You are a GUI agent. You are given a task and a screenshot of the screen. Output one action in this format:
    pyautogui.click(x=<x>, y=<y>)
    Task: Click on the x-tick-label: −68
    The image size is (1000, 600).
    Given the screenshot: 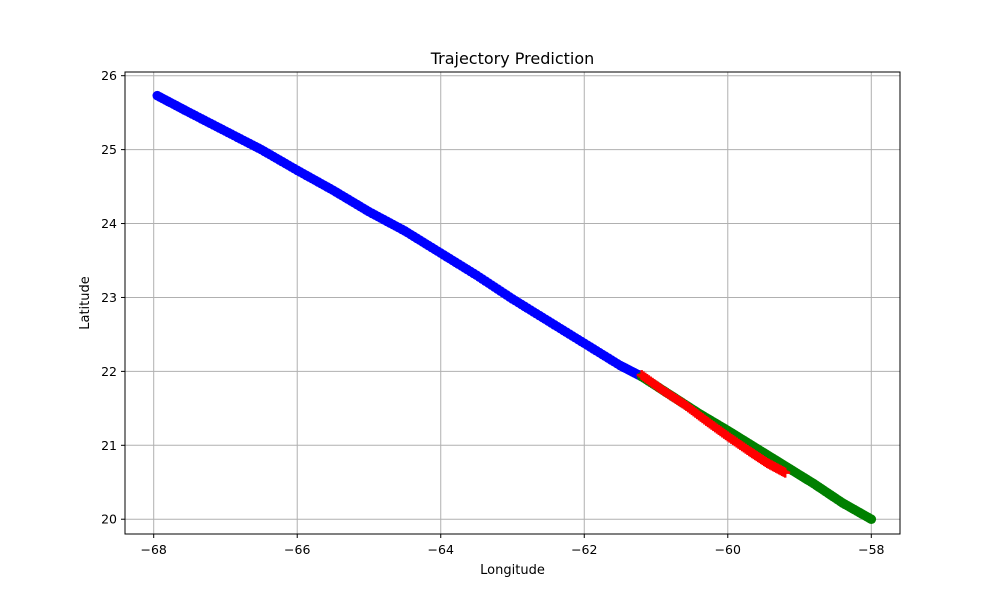 What is the action you would take?
    pyautogui.click(x=154, y=549)
    